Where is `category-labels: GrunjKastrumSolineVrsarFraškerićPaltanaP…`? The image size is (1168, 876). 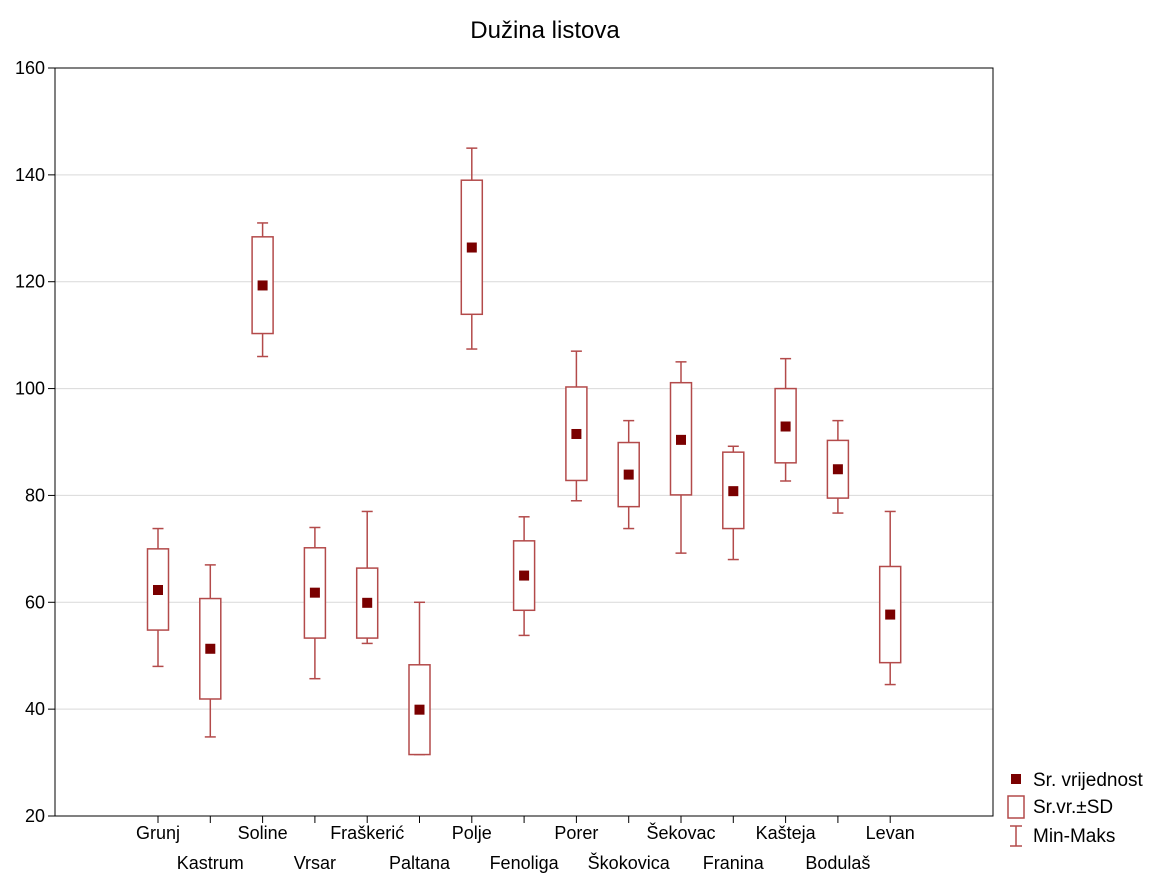 category-labels: GrunjKastrumSolineVrsarFraškerićPaltanaP… is located at coordinates (525, 847).